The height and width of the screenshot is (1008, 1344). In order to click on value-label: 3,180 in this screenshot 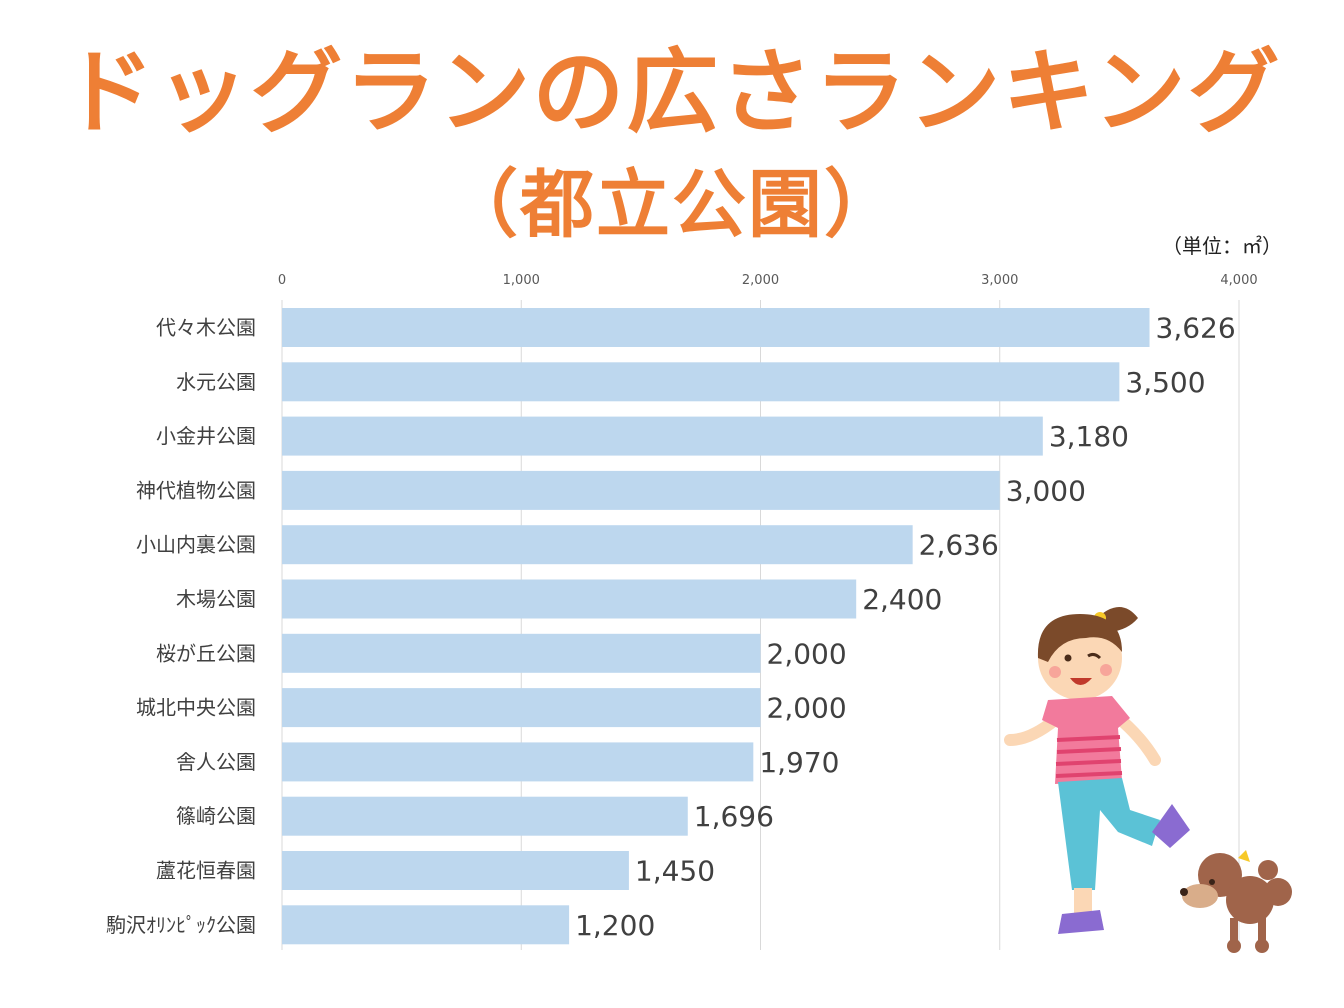, I will do `click(1089, 436)`.